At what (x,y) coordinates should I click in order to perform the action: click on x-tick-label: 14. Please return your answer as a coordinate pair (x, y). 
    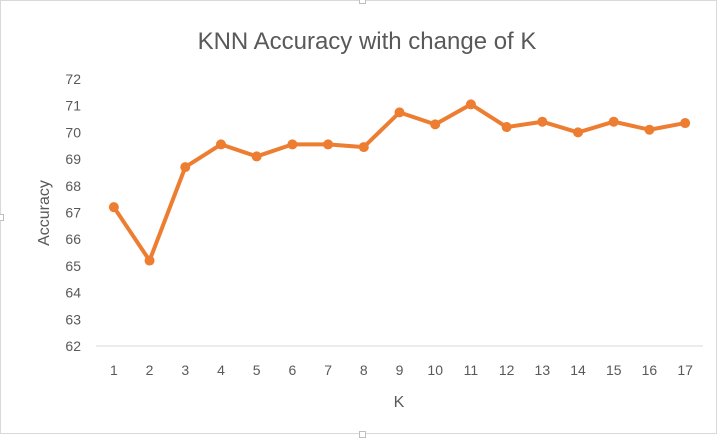
    Looking at the image, I should click on (578, 370).